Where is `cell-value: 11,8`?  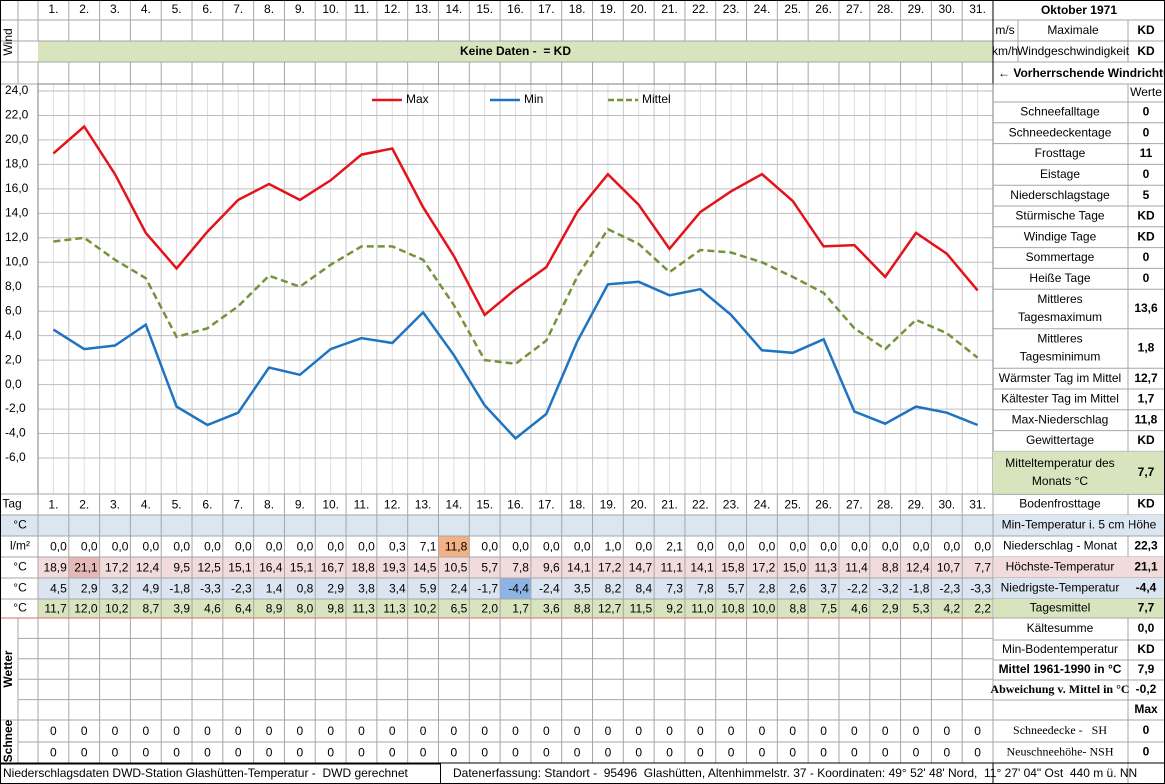
cell-value: 11,8 is located at coordinates (456, 547).